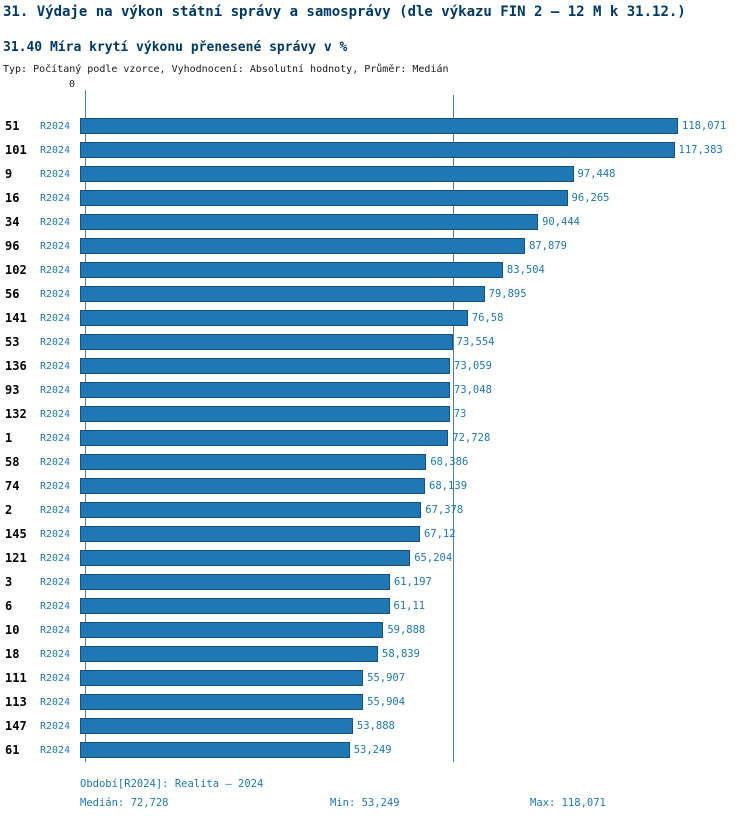  What do you see at coordinates (9, 606) in the screenshot?
I see `row-category-label: 6` at bounding box center [9, 606].